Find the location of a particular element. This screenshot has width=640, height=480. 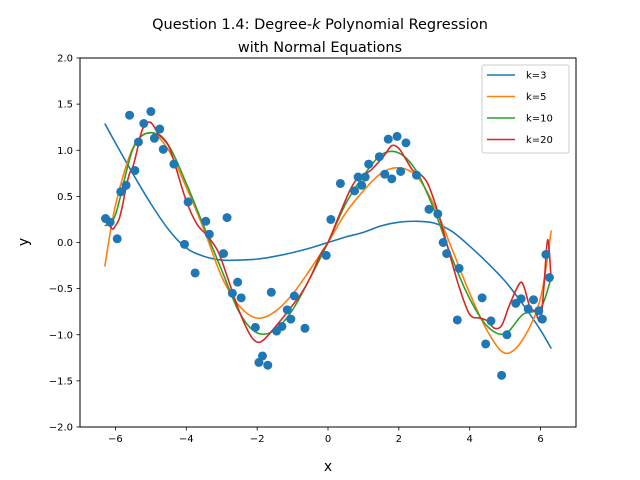

legend-label-k=10: k=10 is located at coordinates (539, 119).